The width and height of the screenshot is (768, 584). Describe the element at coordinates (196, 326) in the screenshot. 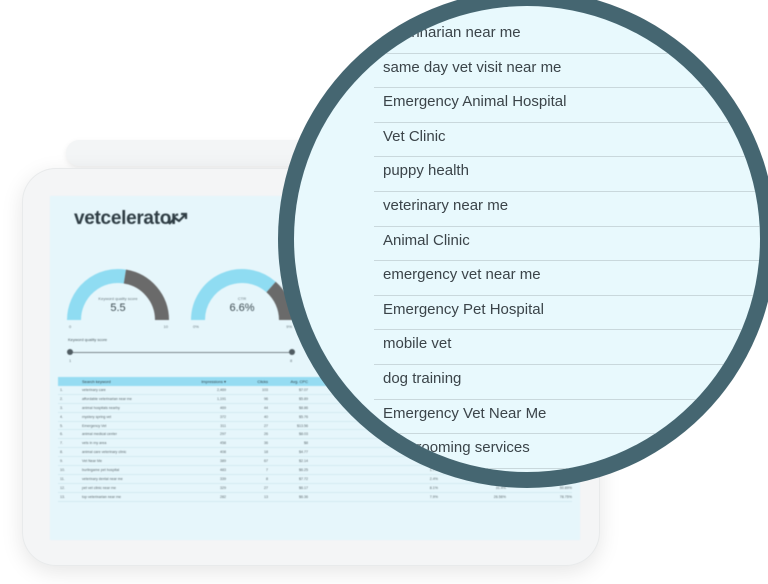

I see `gauge-min: 0%` at that location.